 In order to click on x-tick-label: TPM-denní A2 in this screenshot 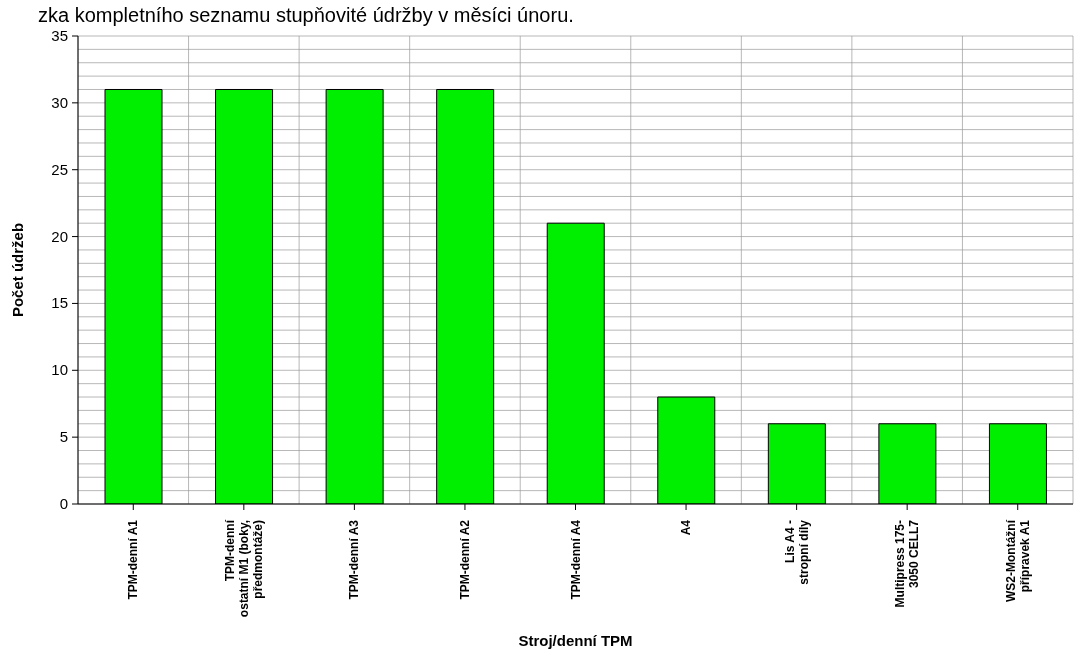, I will do `click(464, 559)`.